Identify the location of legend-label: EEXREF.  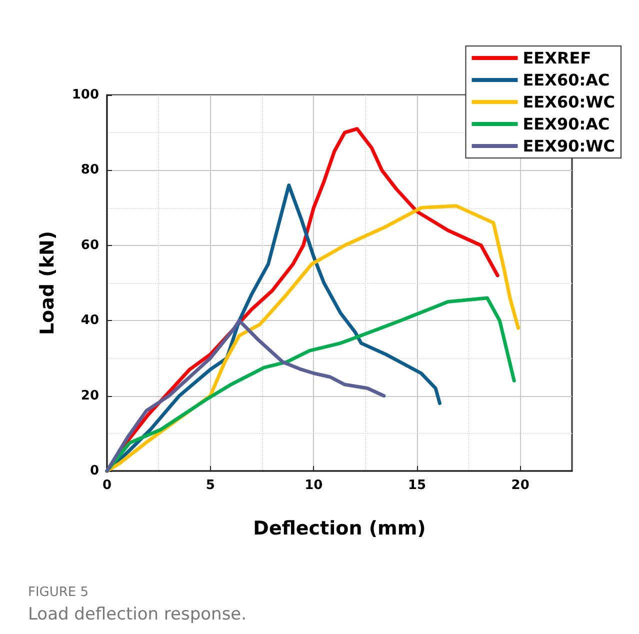
(557, 58).